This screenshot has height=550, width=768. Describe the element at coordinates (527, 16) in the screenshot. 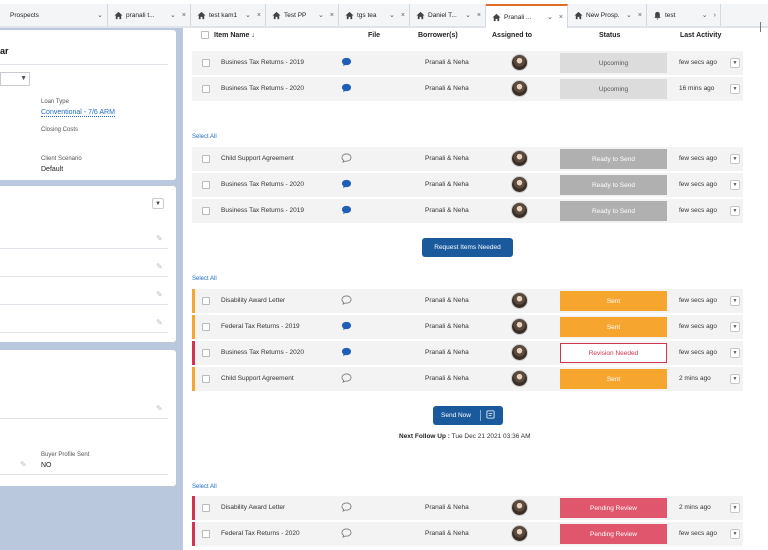

I see `tab-item: Pranali ... ⌄ ×` at that location.